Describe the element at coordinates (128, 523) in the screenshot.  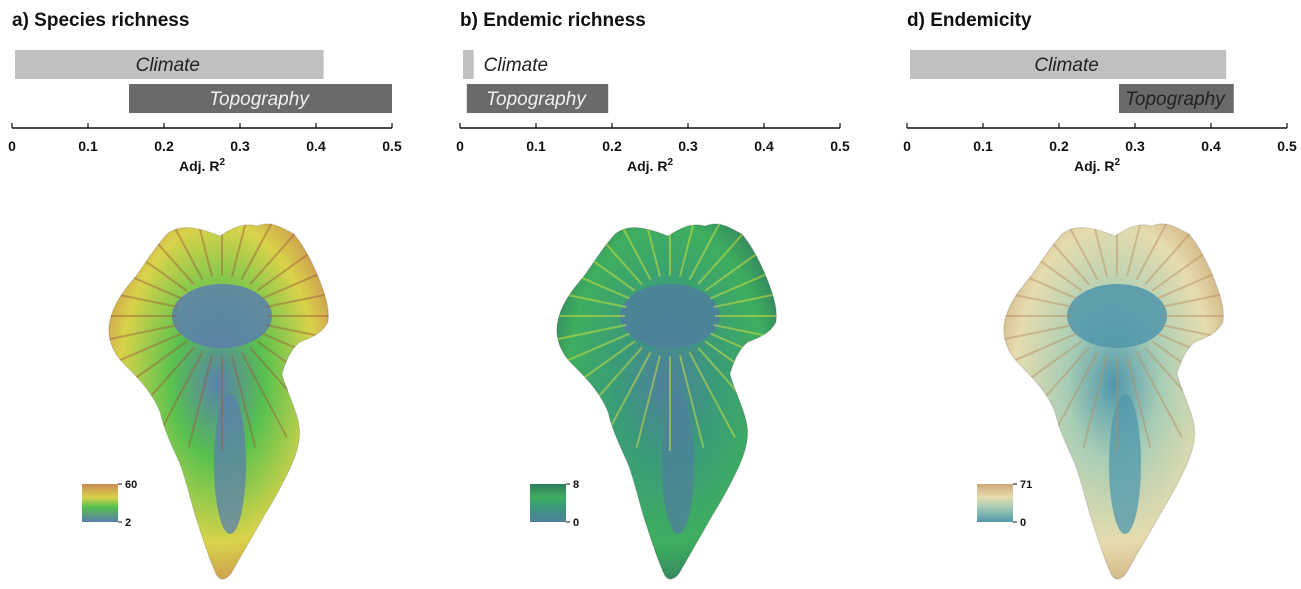
I see `legend-min-label: 2` at that location.